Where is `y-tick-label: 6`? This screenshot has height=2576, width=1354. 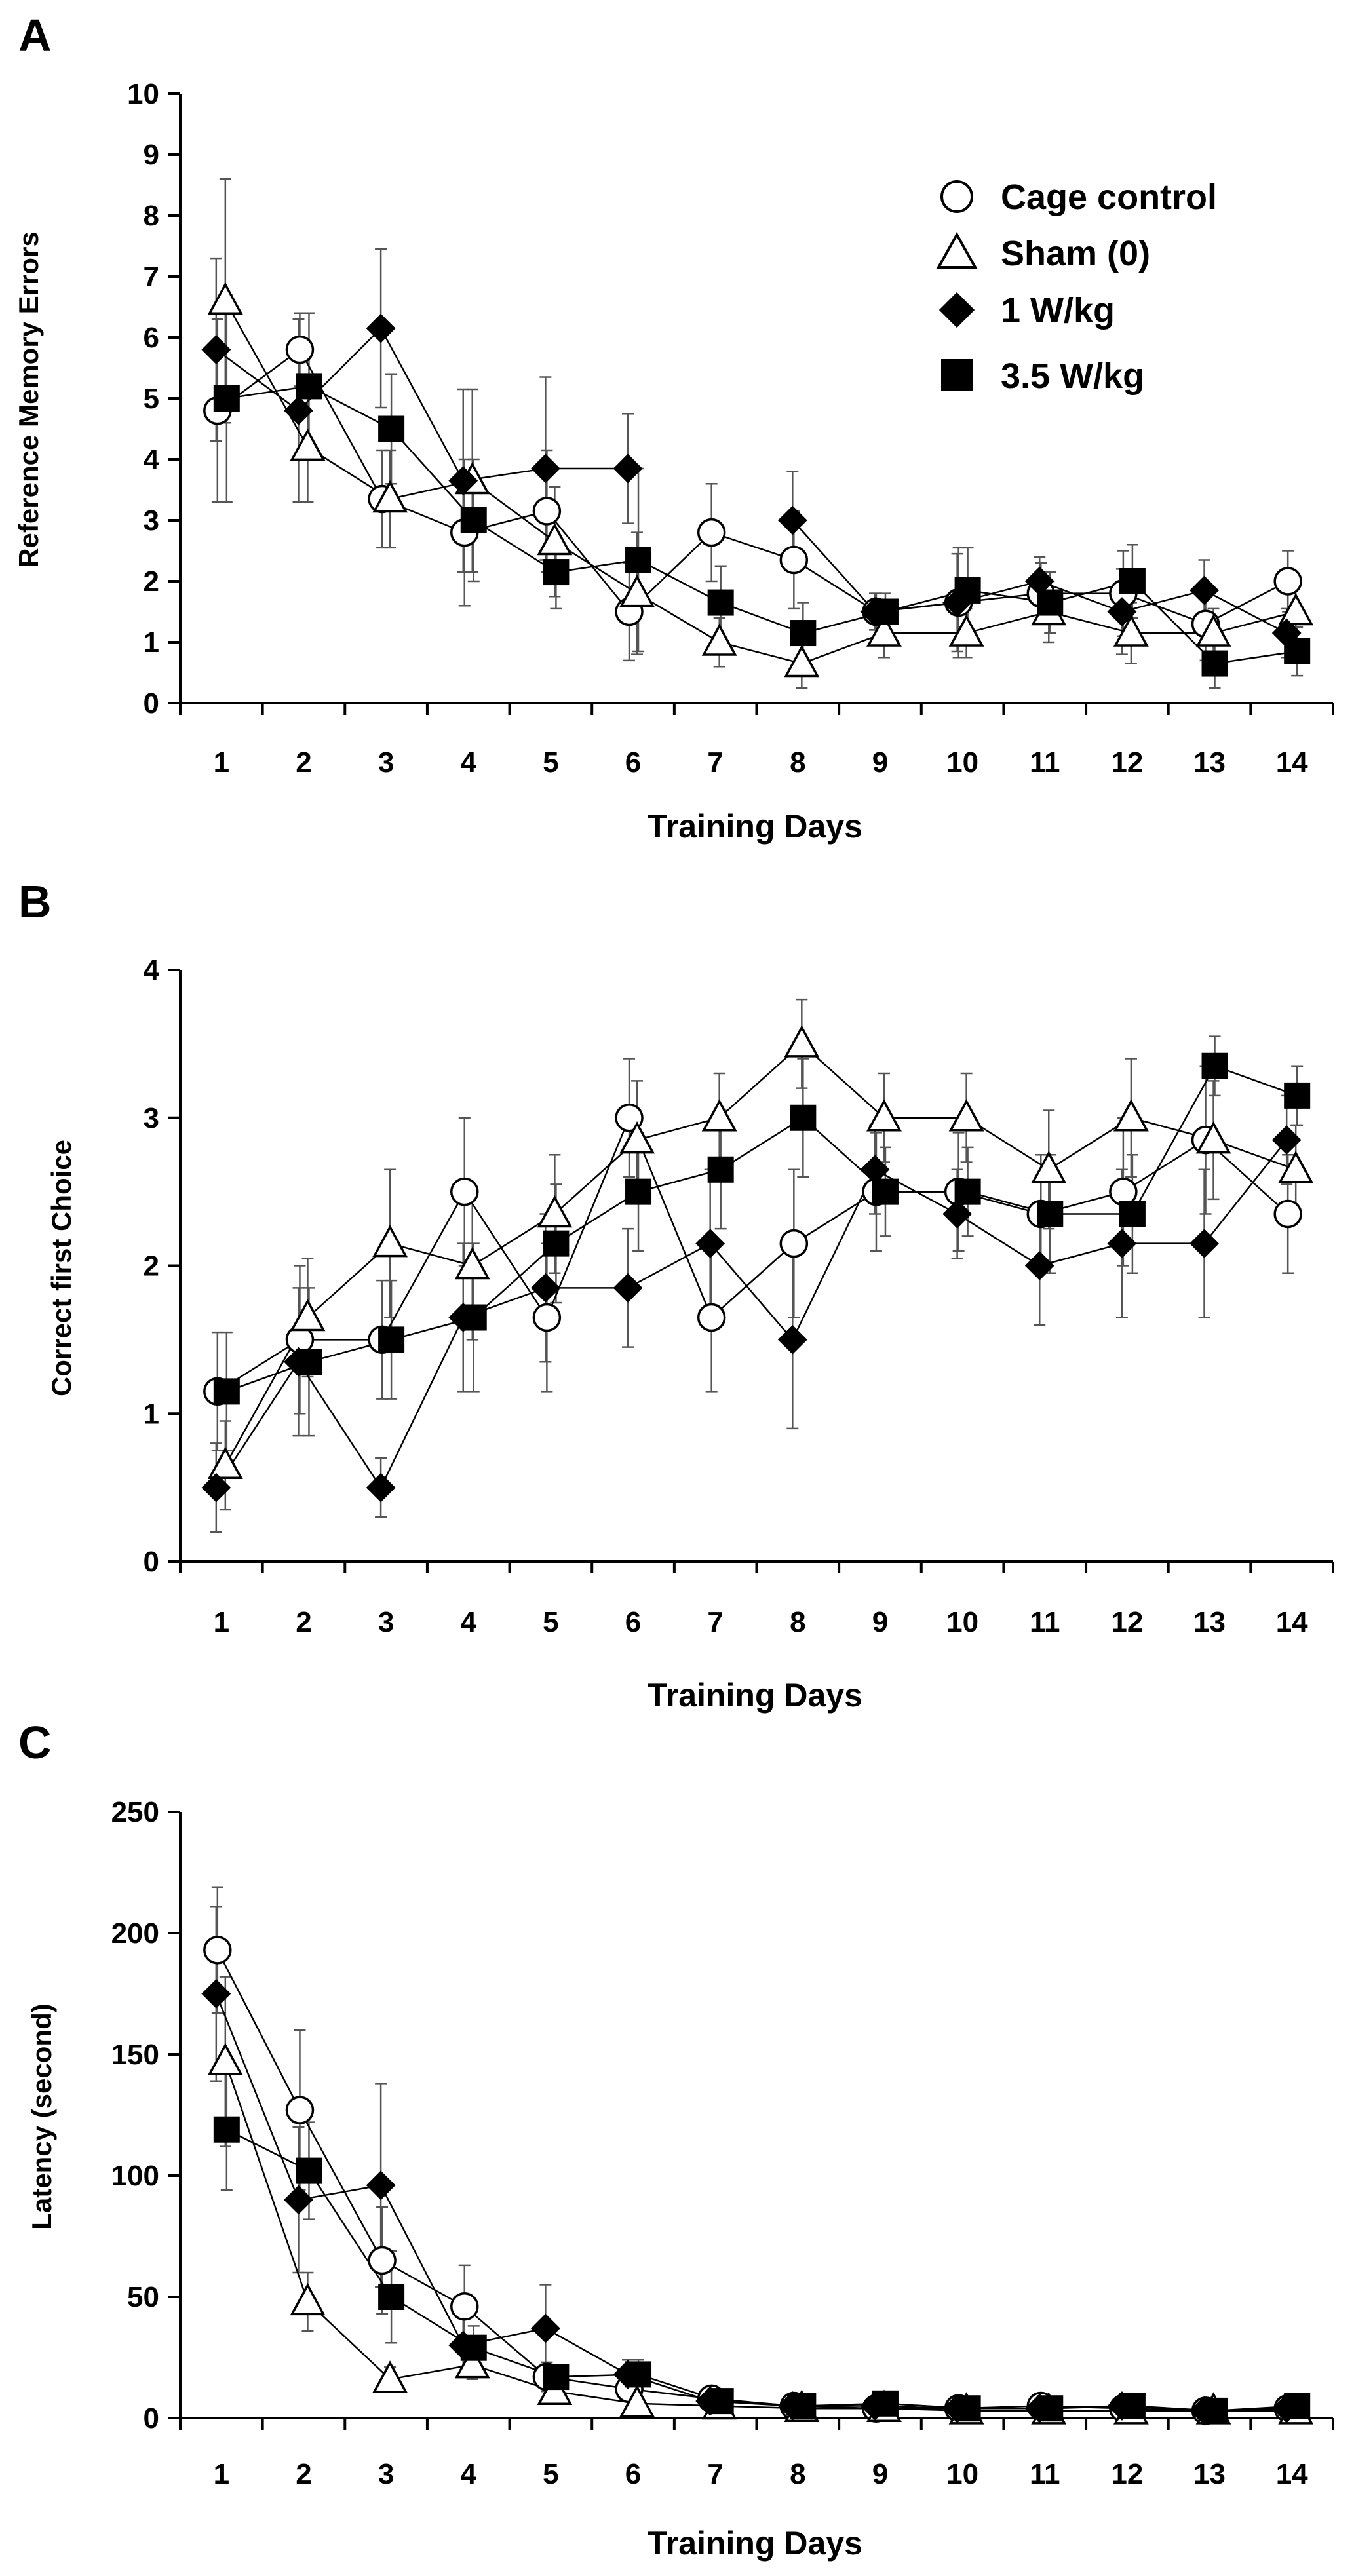
y-tick-label: 6 is located at coordinates (151, 338).